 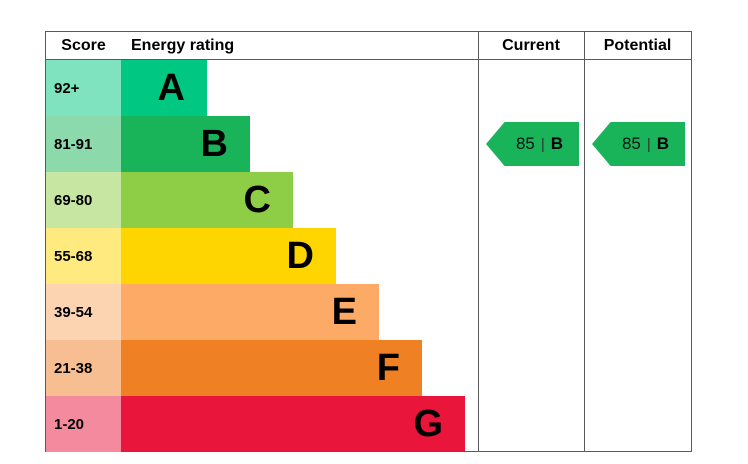 What do you see at coordinates (557, 143) in the screenshot?
I see `current-rating-letter: B` at bounding box center [557, 143].